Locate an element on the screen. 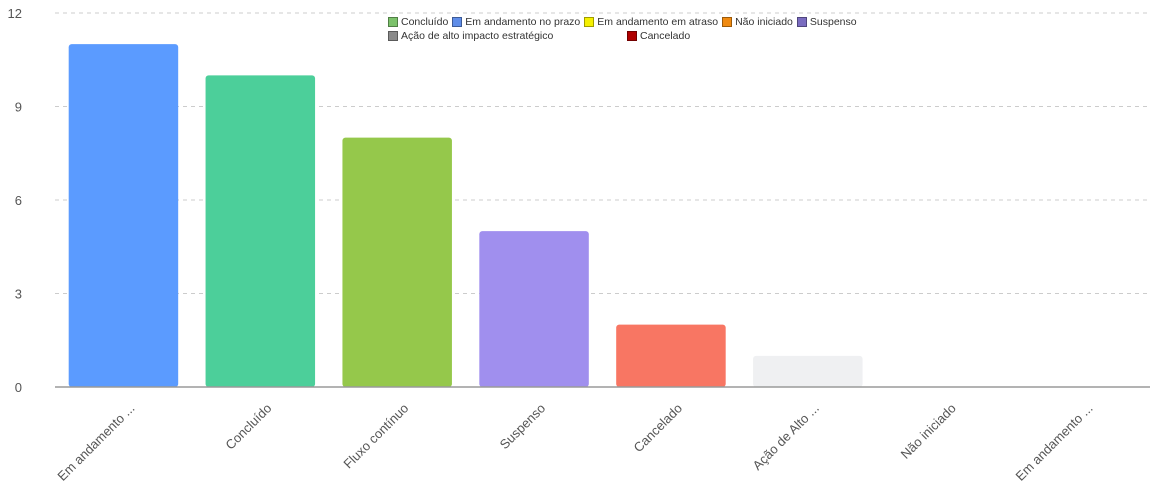  x-tick-label: Não iniciado is located at coordinates (928, 431).